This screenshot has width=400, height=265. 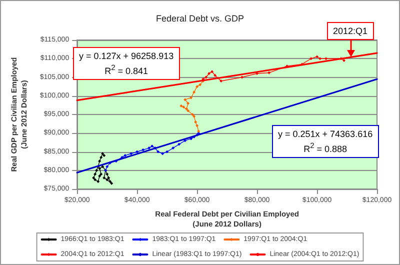 I want to click on chart-title: Federal Debt vs. GDP, so click(x=200, y=19).